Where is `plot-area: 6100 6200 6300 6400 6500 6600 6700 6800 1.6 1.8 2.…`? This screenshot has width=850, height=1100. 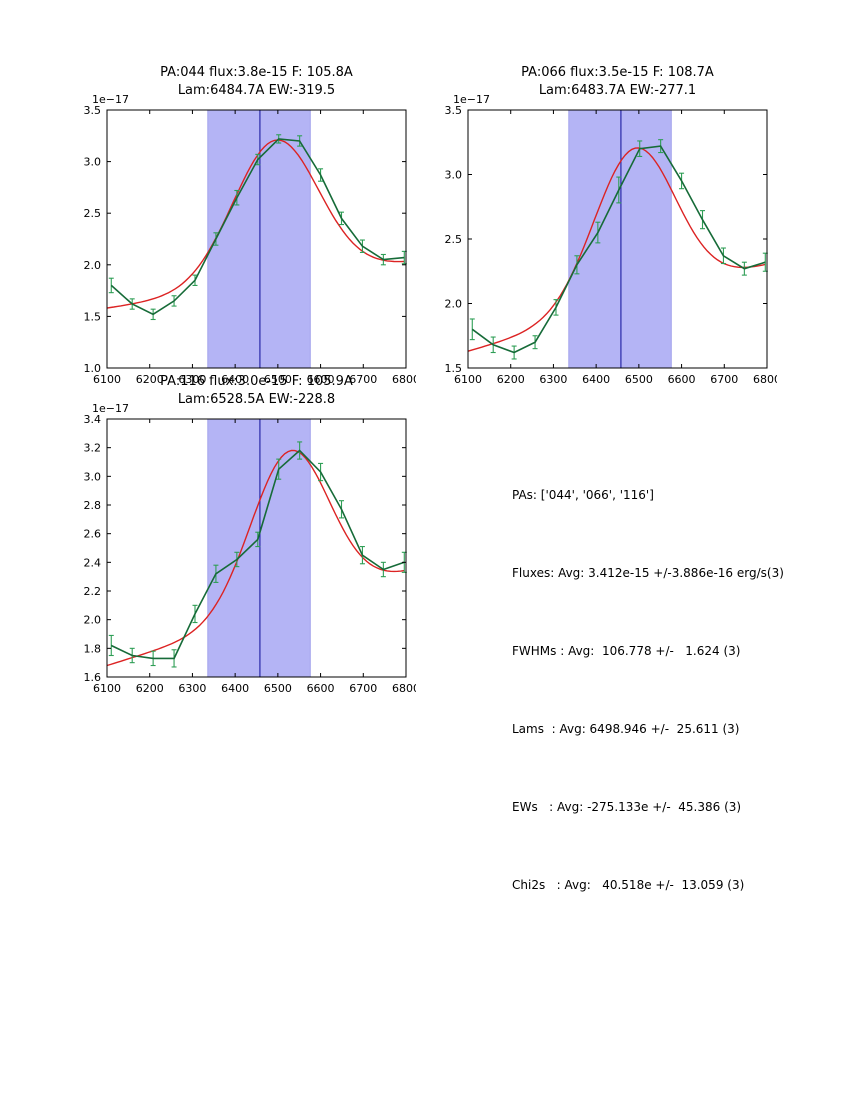
plot-area: 6100 6200 6300 6400 6500 6600 6700 6800 1.6 1.8 2.… is located at coordinates (250, 554).